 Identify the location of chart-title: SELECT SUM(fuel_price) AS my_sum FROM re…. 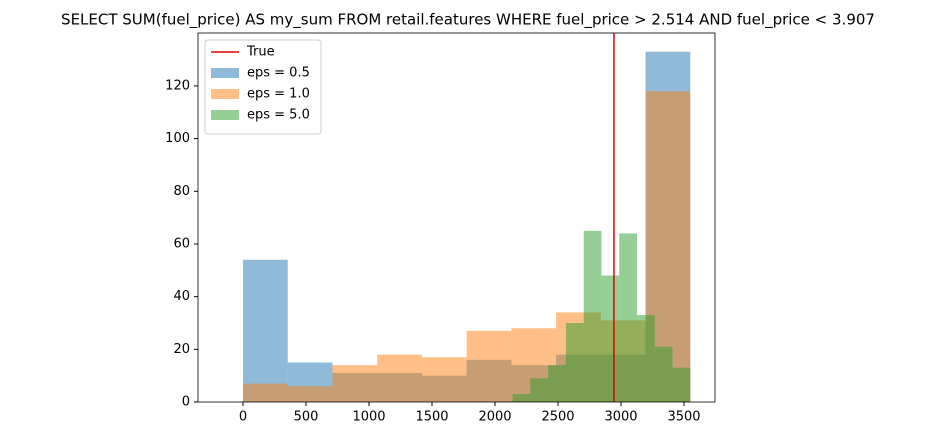
(468, 20).